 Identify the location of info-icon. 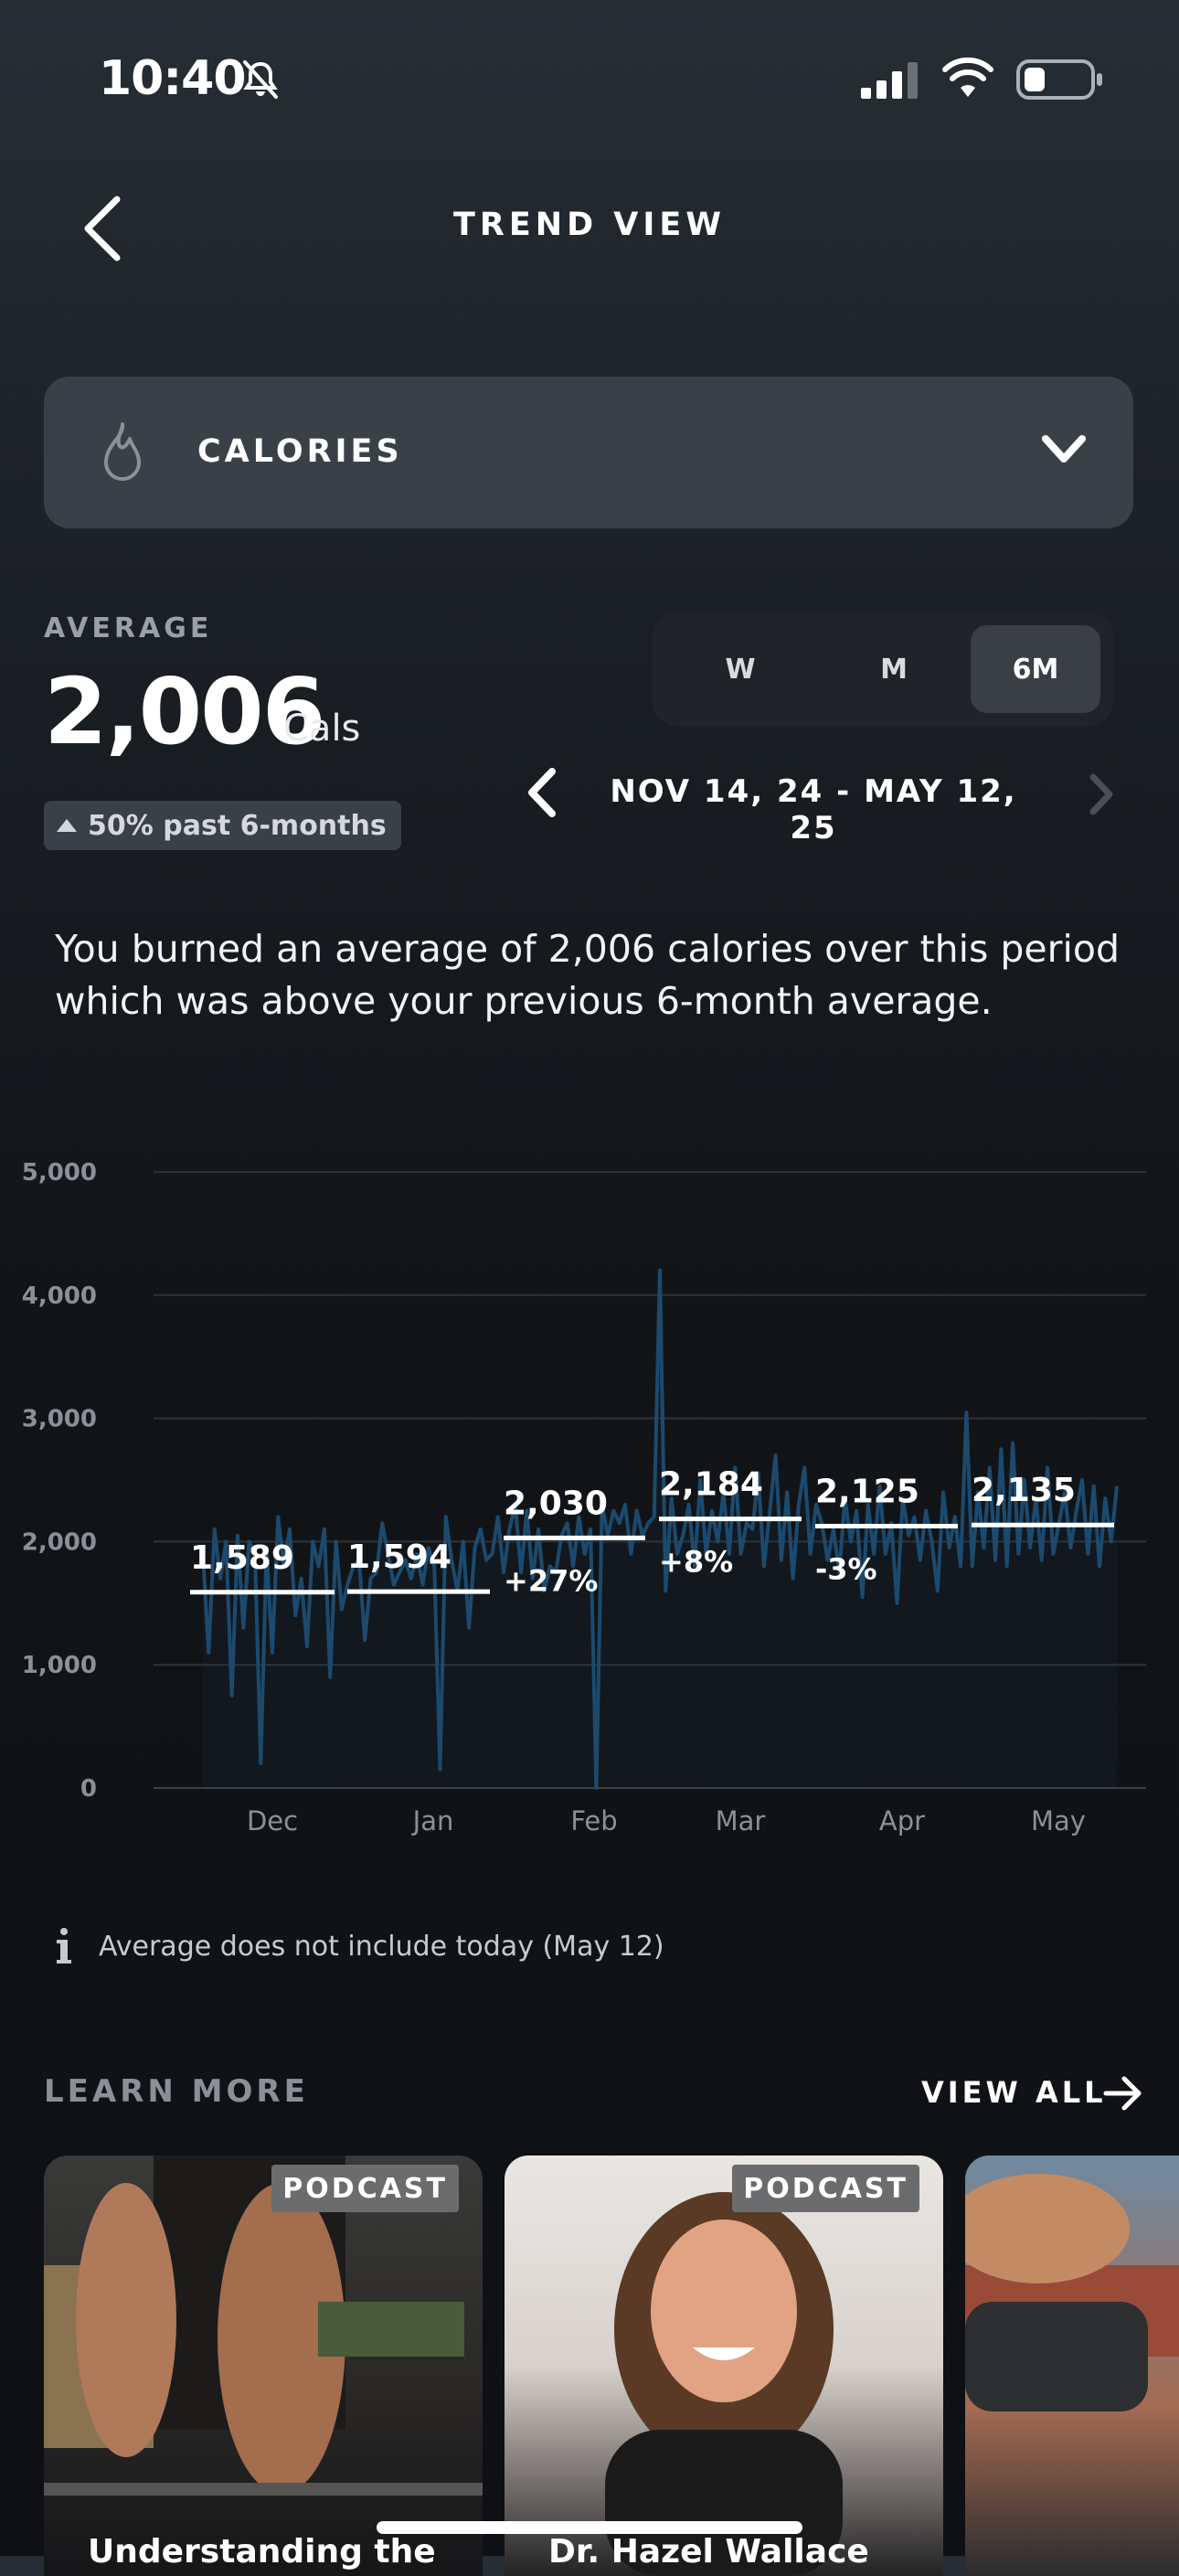
(64, 1946).